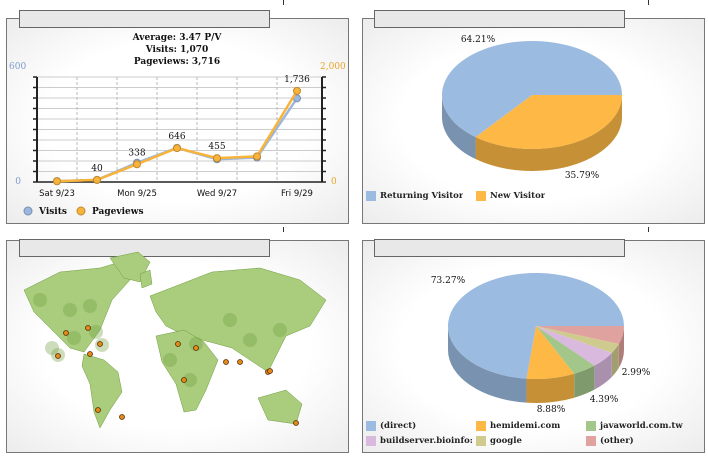 This screenshot has width=708, height=460. I want to click on pie-label: 73.27%, so click(448, 281).